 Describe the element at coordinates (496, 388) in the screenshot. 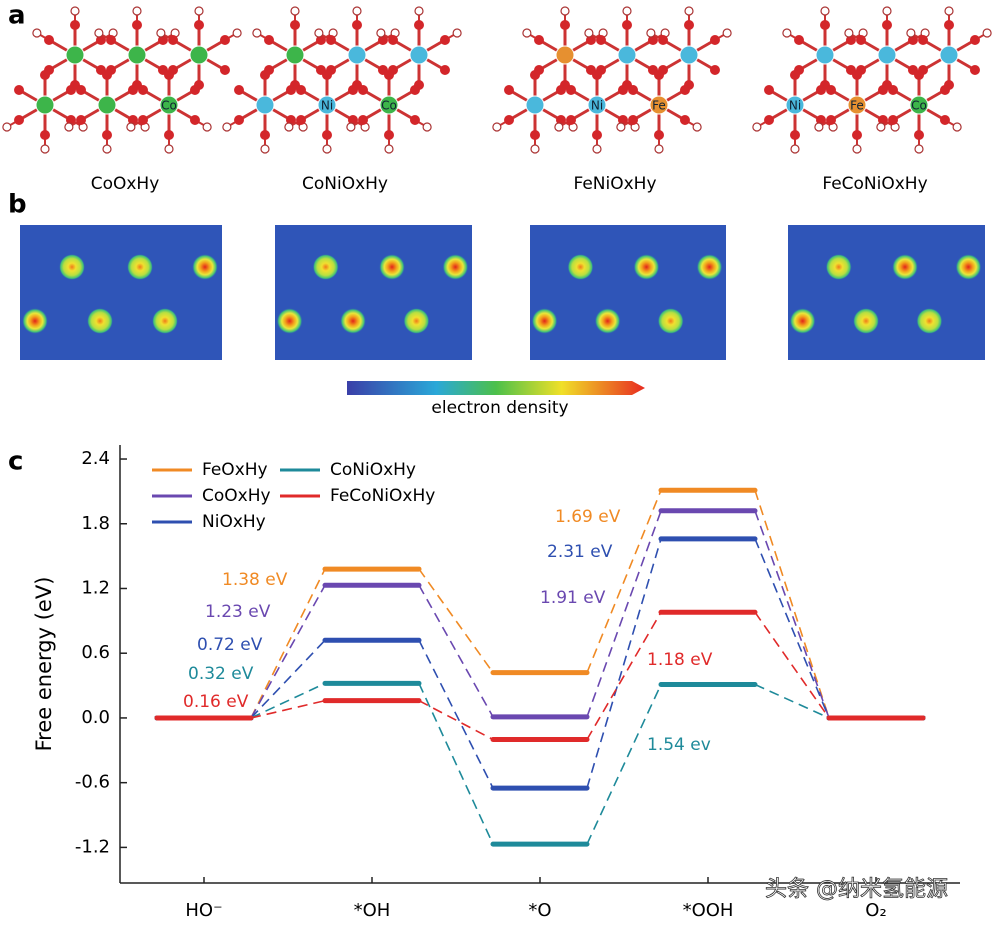

I see `colorbar` at that location.